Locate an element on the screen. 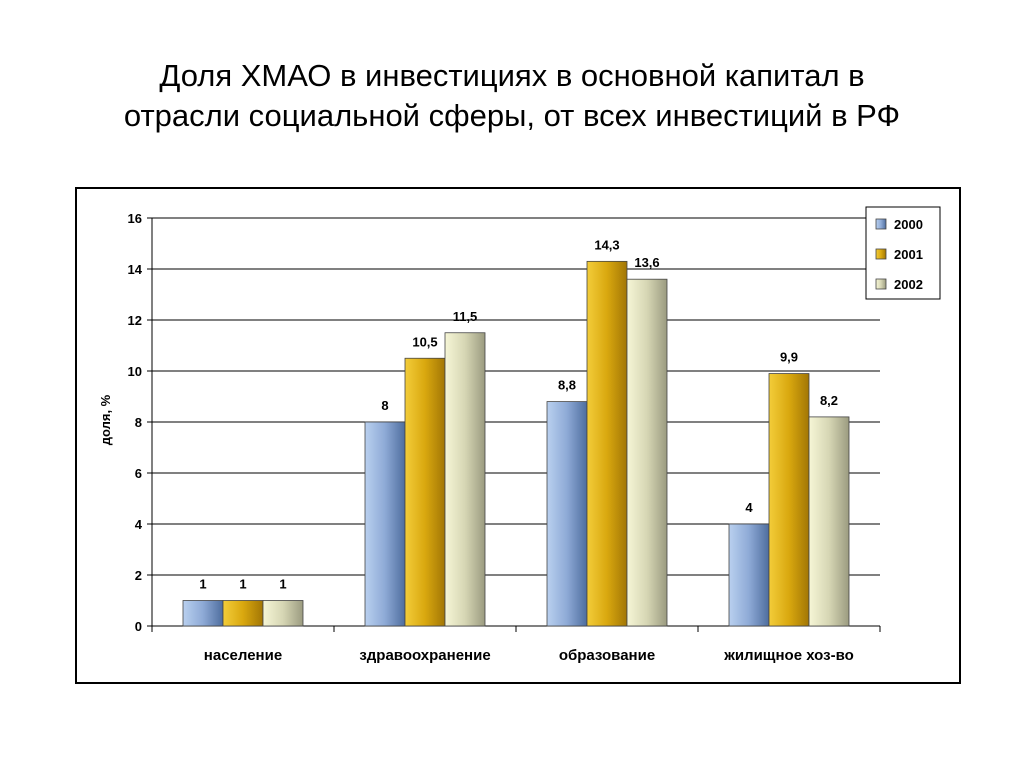  data-label: 14,3 is located at coordinates (606, 244).